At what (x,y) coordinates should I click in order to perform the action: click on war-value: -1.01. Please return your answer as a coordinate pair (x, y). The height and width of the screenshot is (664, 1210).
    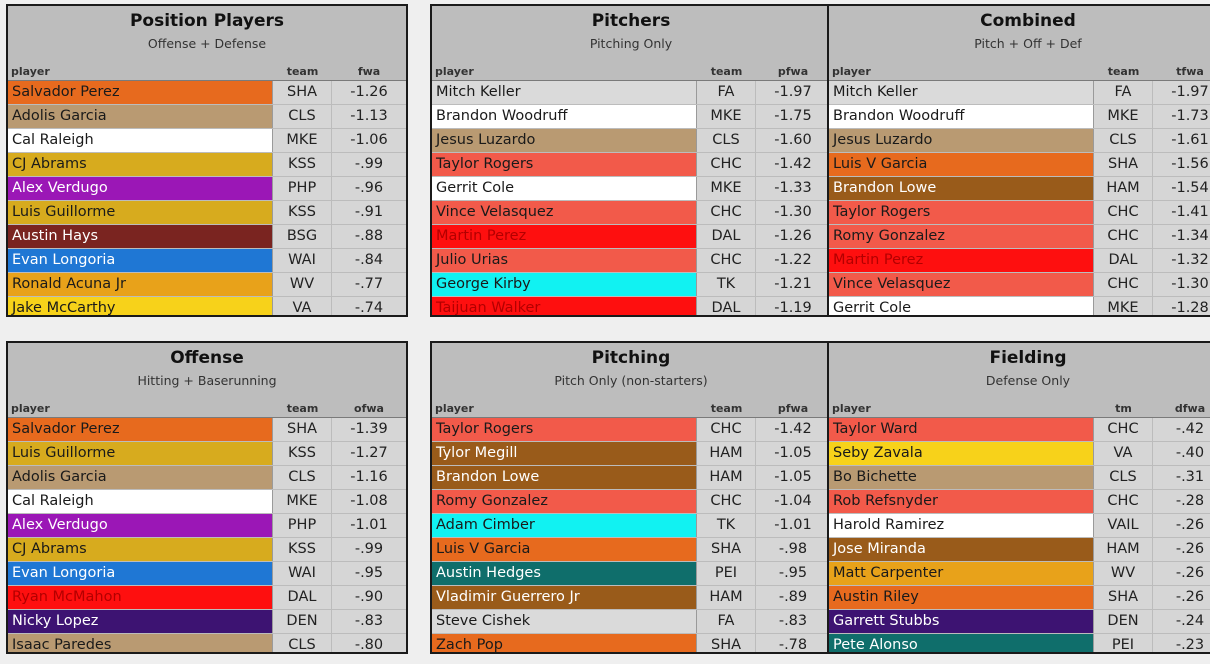
    Looking at the image, I should click on (369, 525).